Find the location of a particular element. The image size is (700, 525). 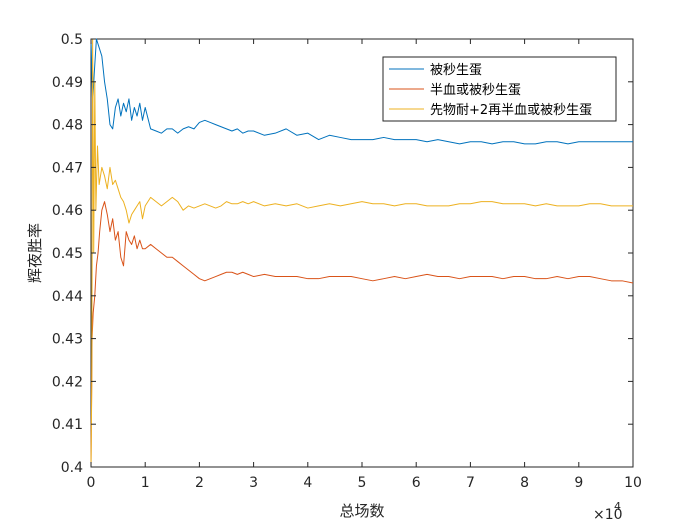

y-tick-label: 0.43 is located at coordinates (67, 340).